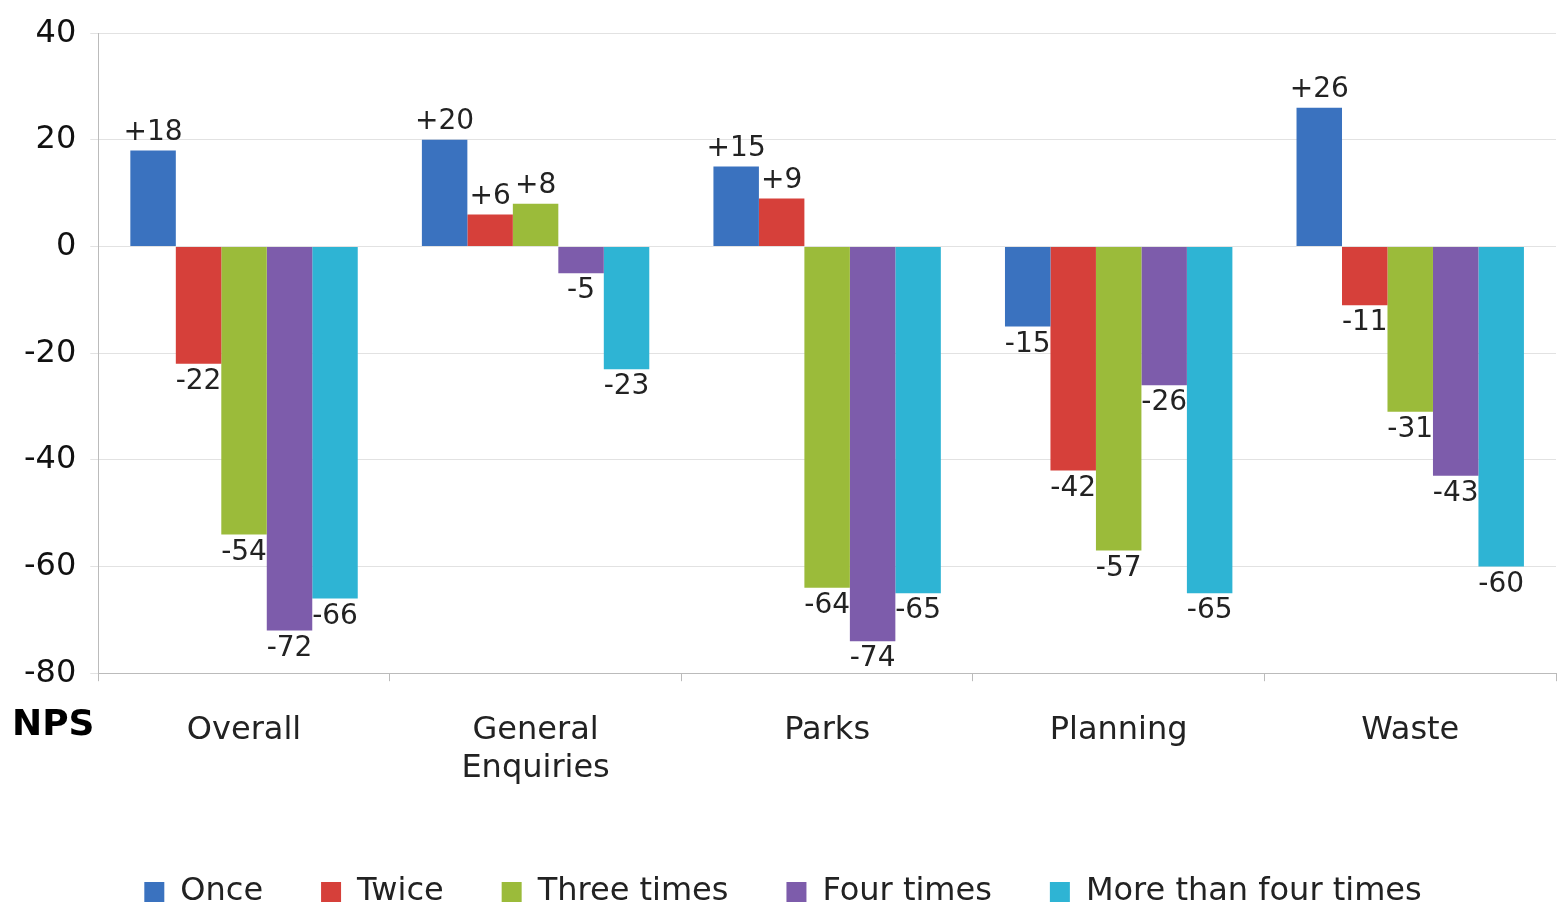 This screenshot has width=1558, height=922. What do you see at coordinates (50, 350) in the screenshot?
I see `y-tick-label: -20` at bounding box center [50, 350].